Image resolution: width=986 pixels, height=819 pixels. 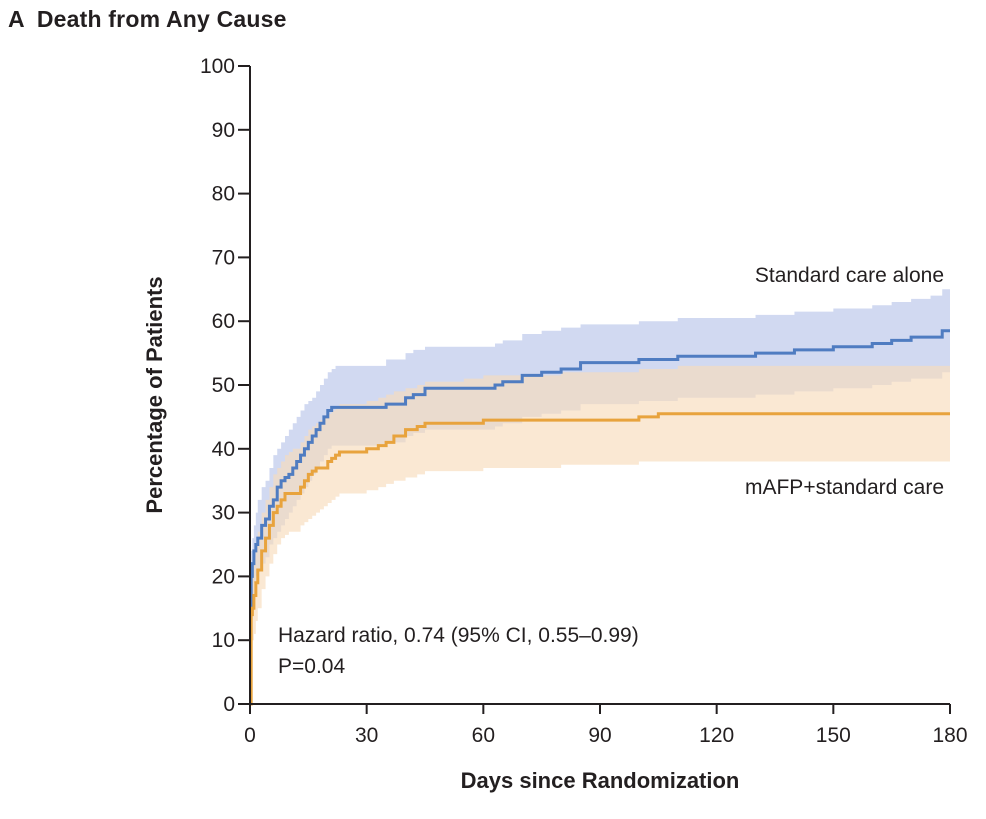 What do you see at coordinates (849, 275) in the screenshot?
I see `series-label-0: Standard care alone` at bounding box center [849, 275].